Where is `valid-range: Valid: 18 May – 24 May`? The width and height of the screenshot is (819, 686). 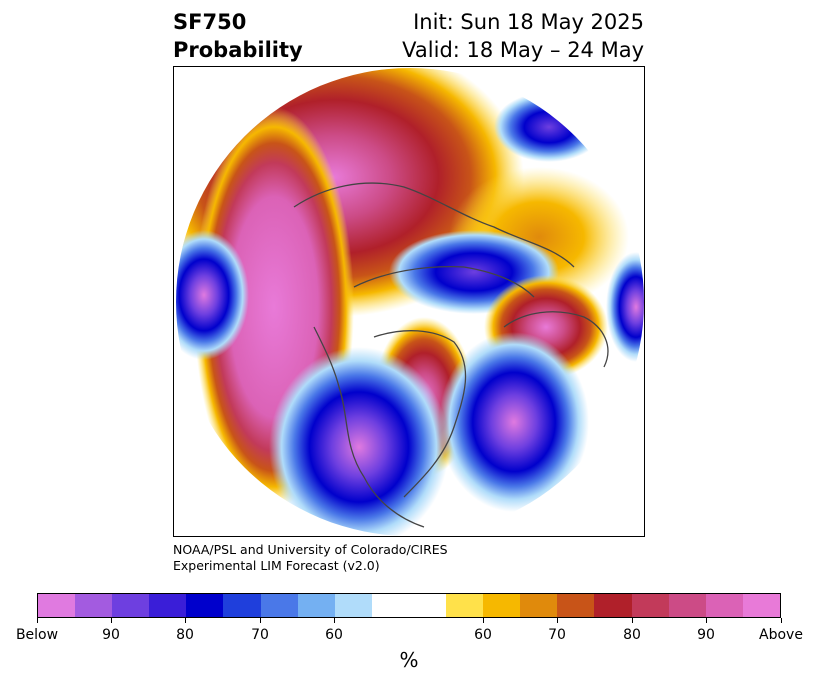
valid-range: Valid: 18 May – 24 May is located at coordinates (523, 50).